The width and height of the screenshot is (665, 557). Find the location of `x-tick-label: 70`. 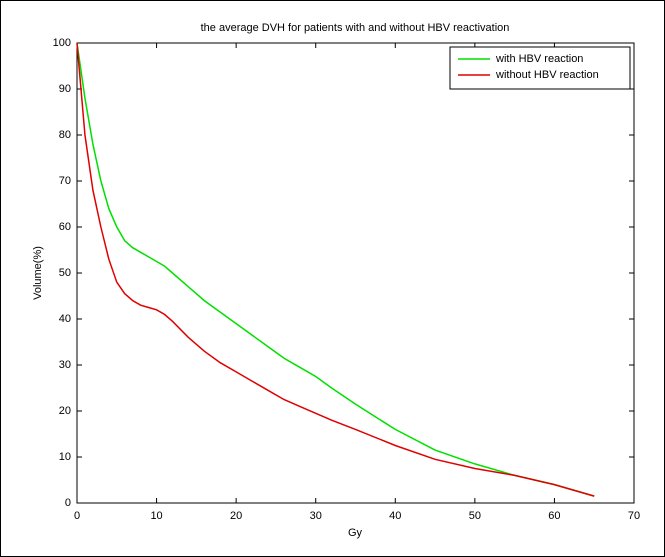

x-tick-label: 70 is located at coordinates (634, 516).